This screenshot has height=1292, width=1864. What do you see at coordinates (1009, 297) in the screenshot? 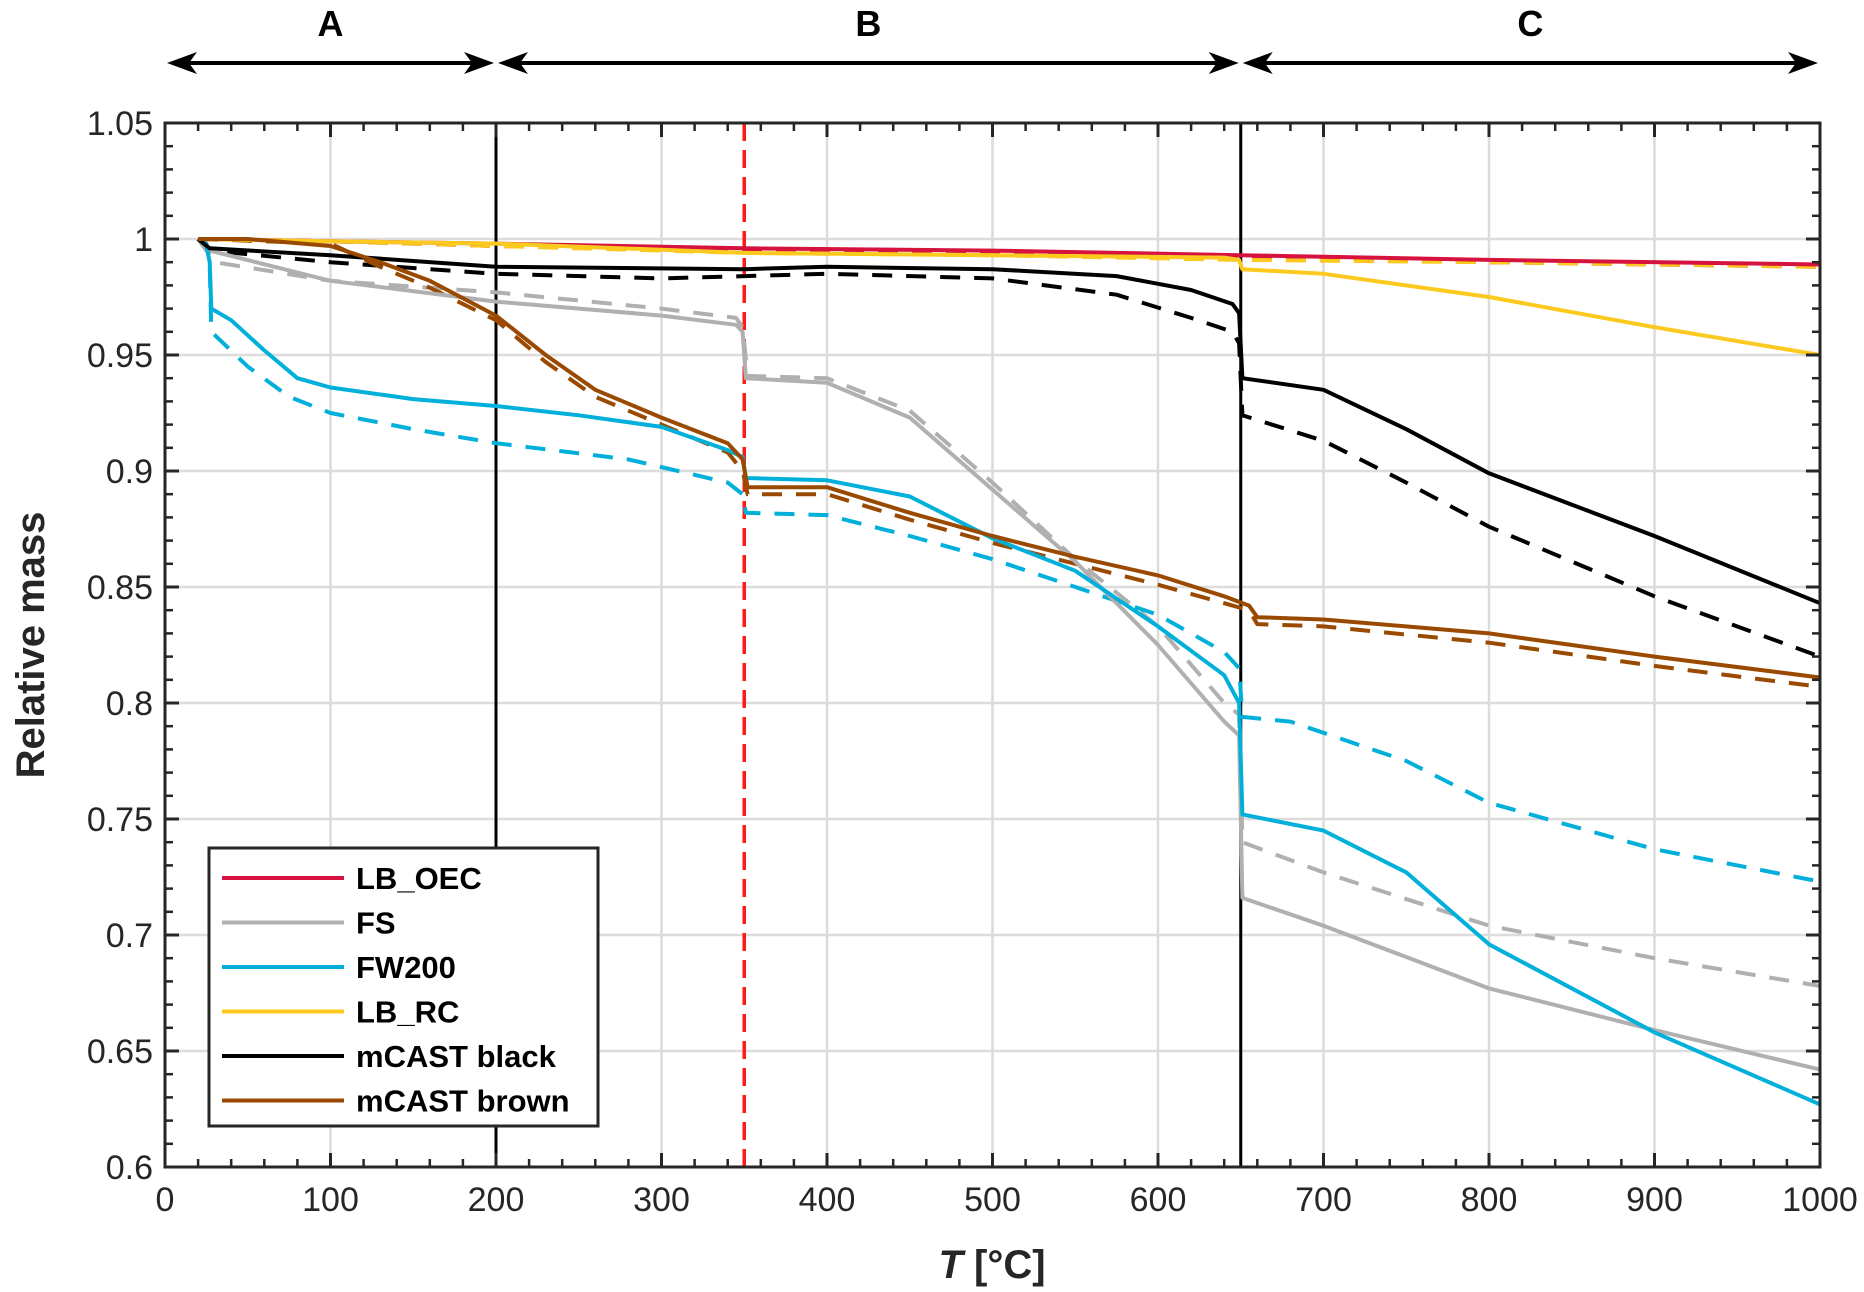
I see `series-lb-rc-solid` at bounding box center [1009, 297].